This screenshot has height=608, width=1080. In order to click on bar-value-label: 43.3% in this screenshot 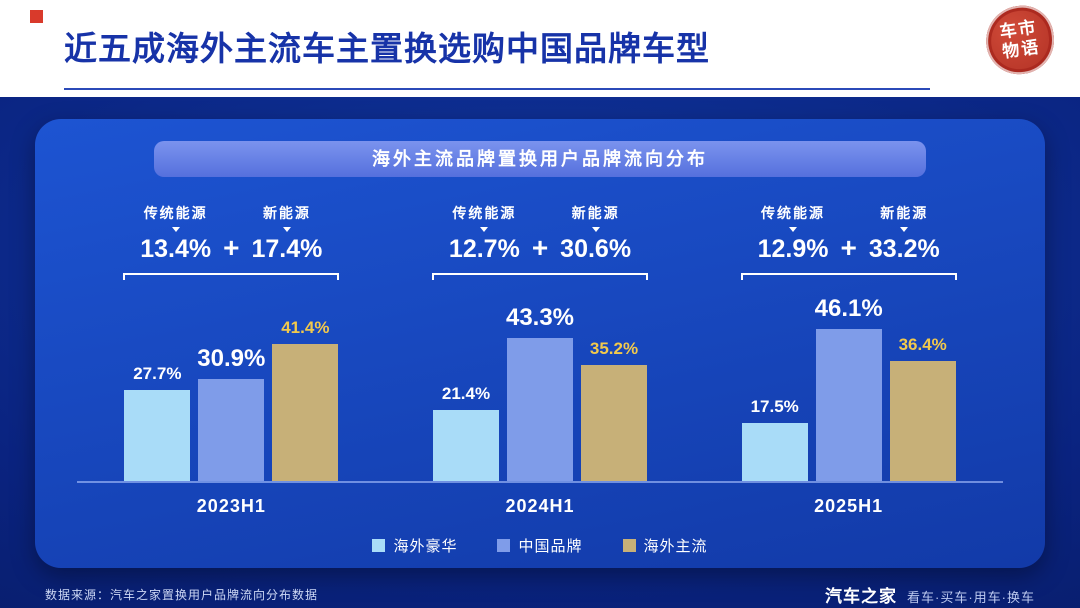, I will do `click(540, 318)`.